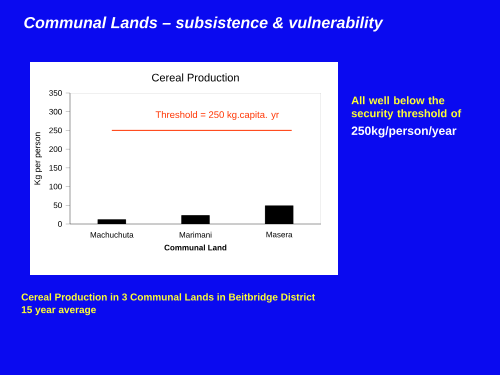 The height and width of the screenshot is (375, 500). What do you see at coordinates (58, 205) in the screenshot?
I see `y-tick-label: 50` at bounding box center [58, 205].